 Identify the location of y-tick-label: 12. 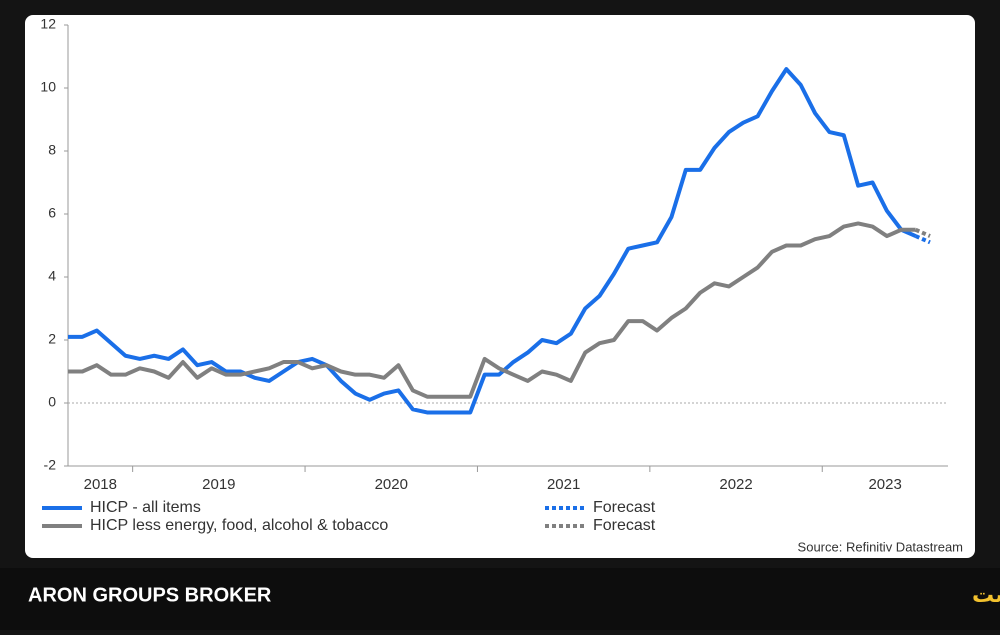
(48, 24).